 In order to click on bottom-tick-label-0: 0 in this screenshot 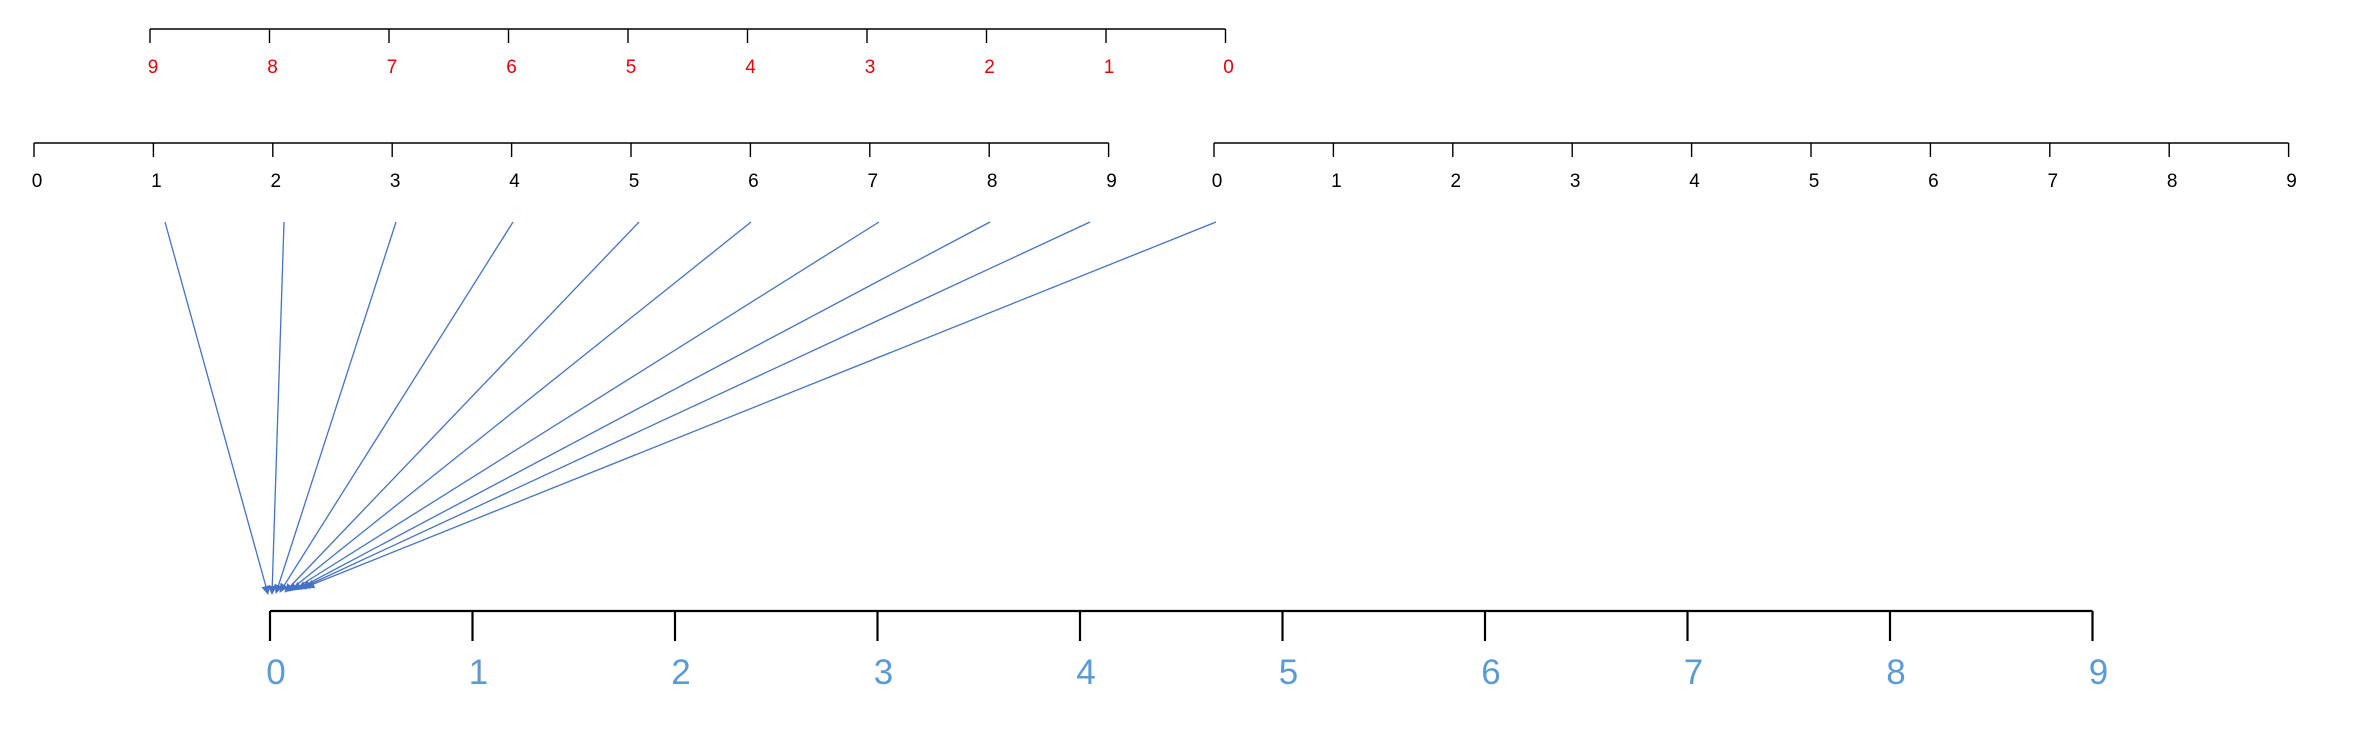, I will do `click(275, 672)`.